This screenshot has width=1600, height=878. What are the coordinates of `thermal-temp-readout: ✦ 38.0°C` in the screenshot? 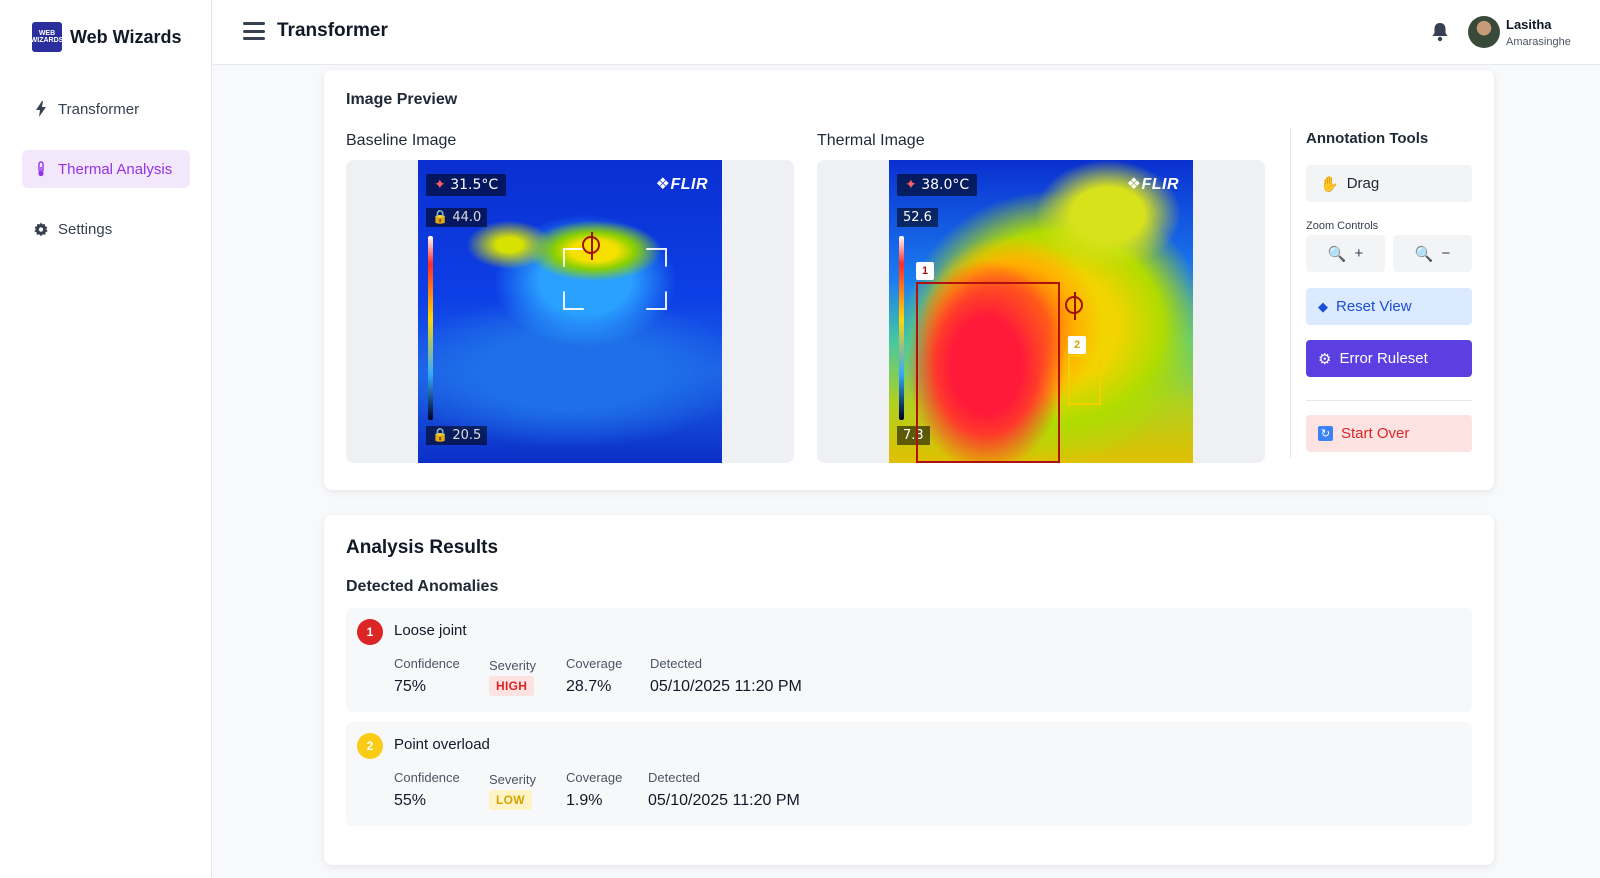 It's located at (937, 185).